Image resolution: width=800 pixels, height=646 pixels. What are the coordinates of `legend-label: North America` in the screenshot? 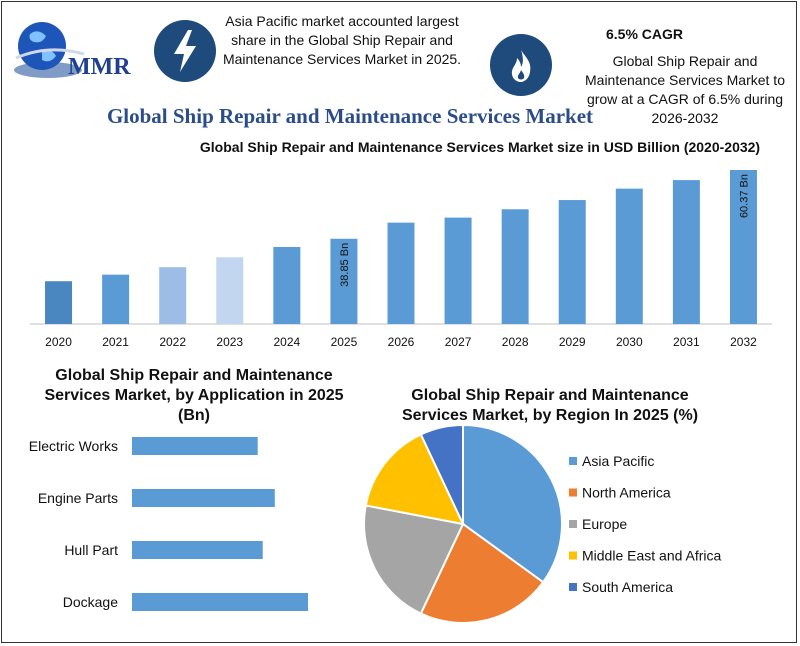 It's located at (626, 493).